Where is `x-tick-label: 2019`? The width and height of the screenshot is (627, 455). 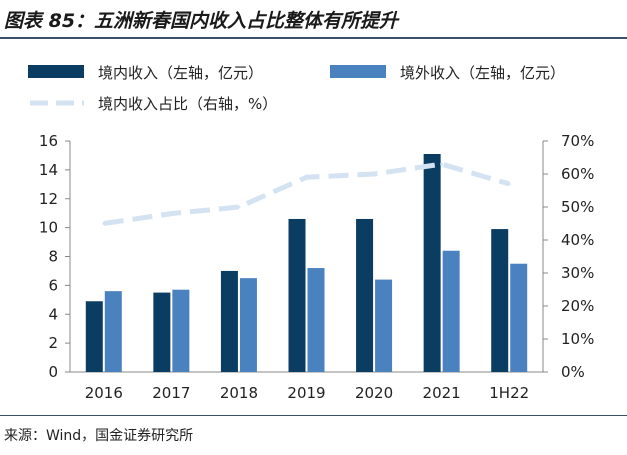 x-tick-label: 2019 is located at coordinates (306, 393).